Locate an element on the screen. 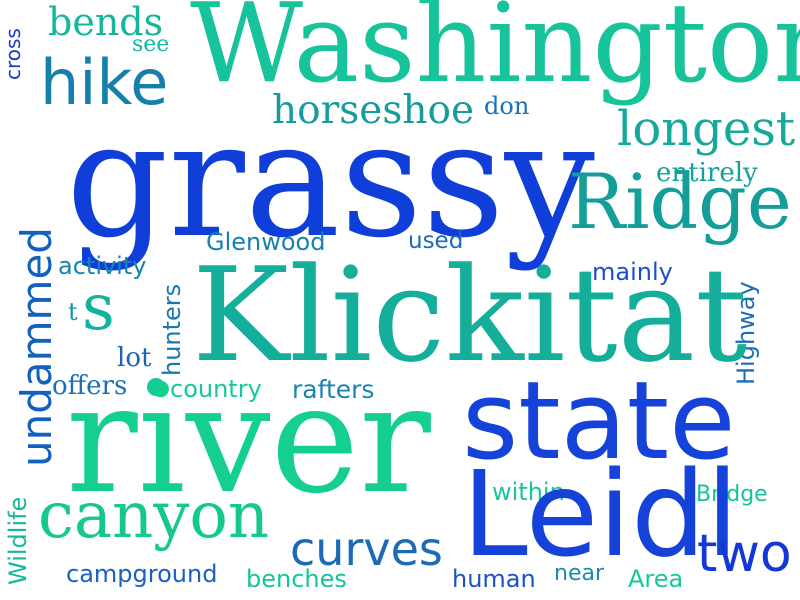 The width and height of the screenshot is (800, 600). word-country: country is located at coordinates (216, 389).